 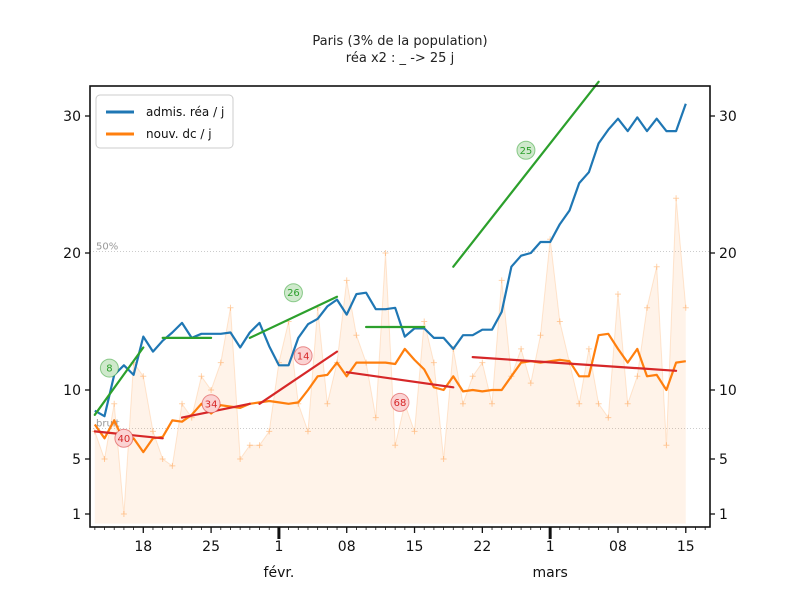 What do you see at coordinates (108, 424) in the screenshot?
I see `reference-label: bruit` at bounding box center [108, 424].